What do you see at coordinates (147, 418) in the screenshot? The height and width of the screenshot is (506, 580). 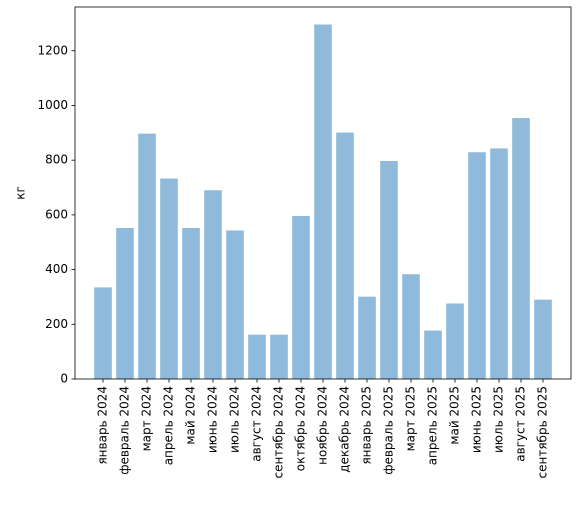 I see `x-tick-label: март 2024` at bounding box center [147, 418].